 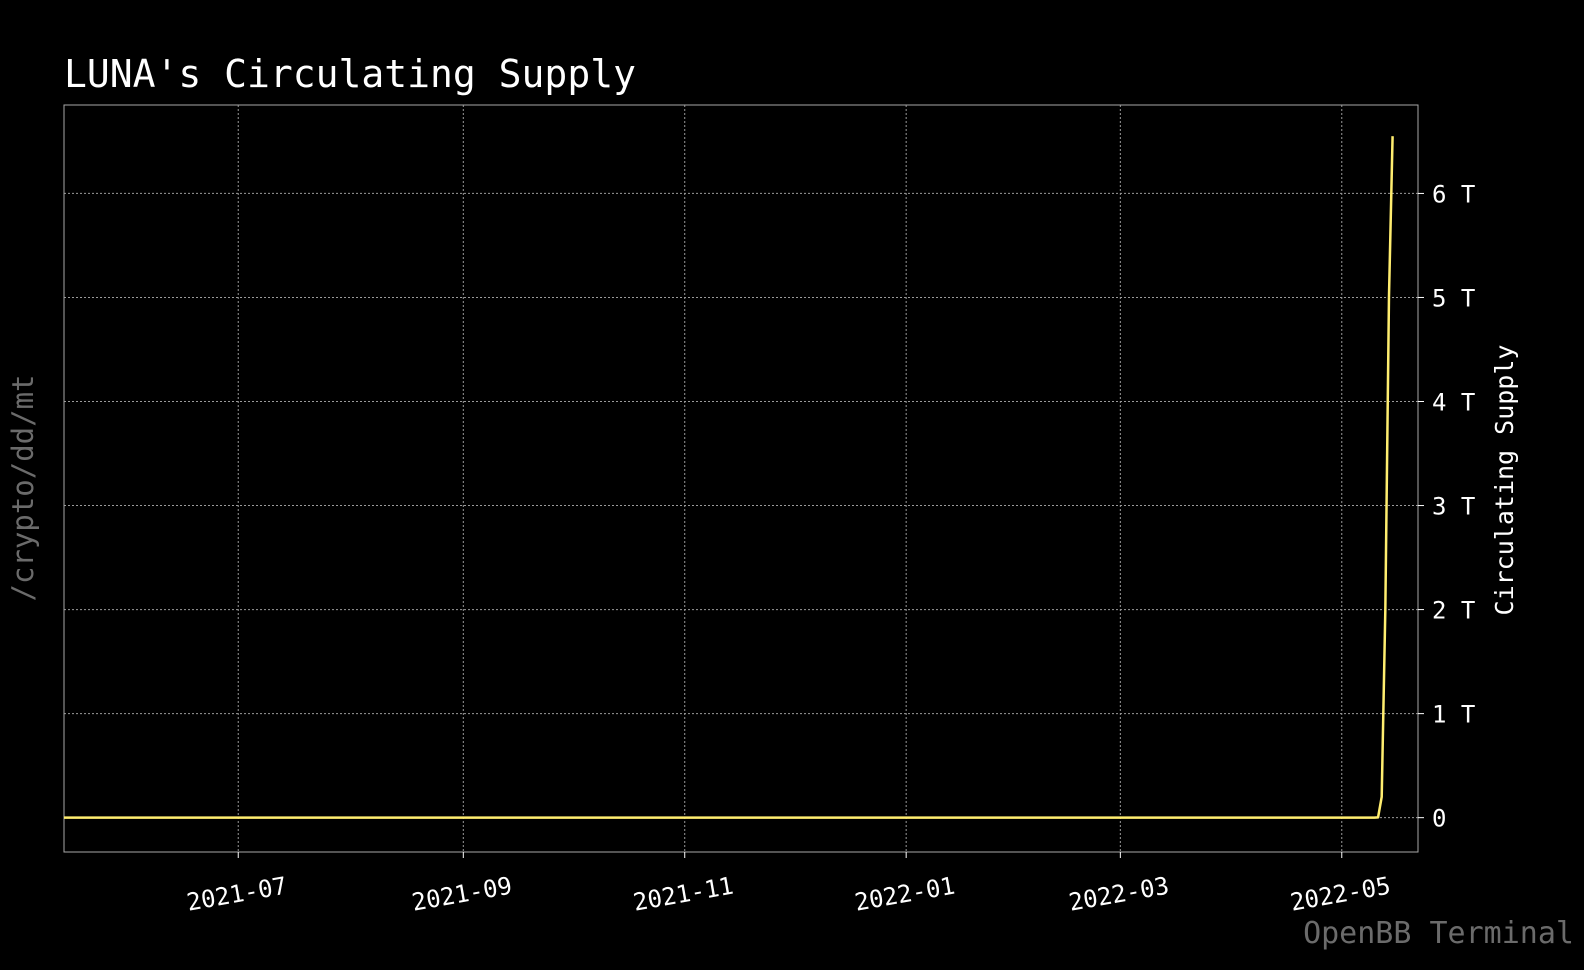 What do you see at coordinates (1438, 933) in the screenshot?
I see `watermark: OpenBB Terminal` at bounding box center [1438, 933].